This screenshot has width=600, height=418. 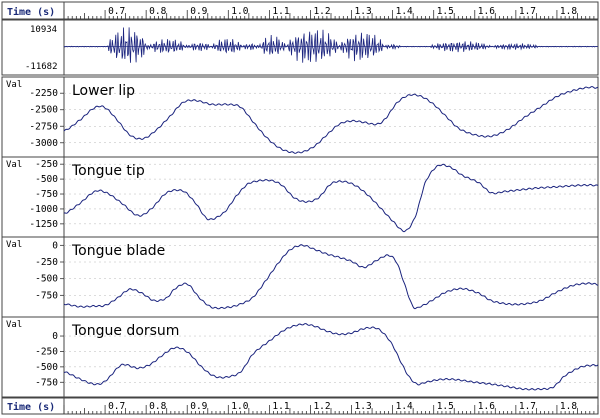 I want to click on waveform-frame, so click(x=300, y=47).